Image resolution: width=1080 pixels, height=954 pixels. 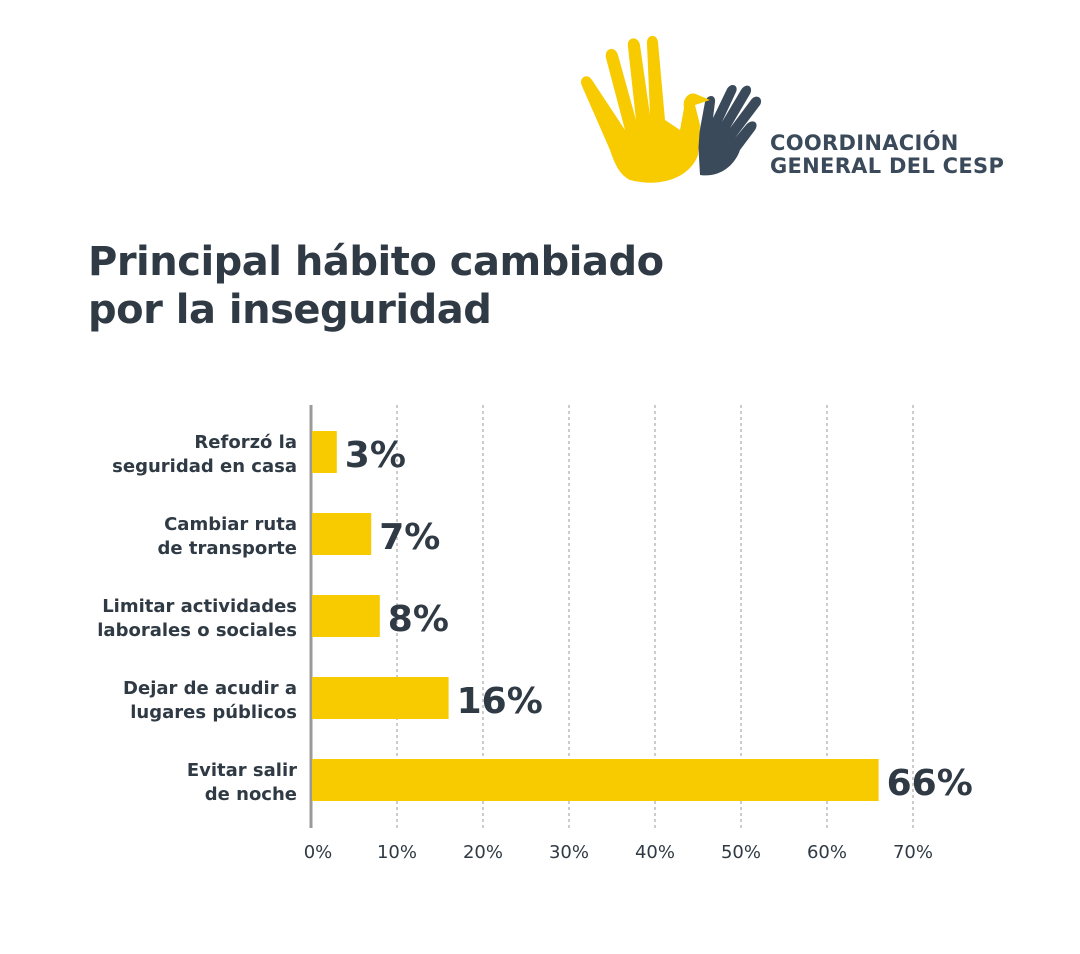 I want to click on category-label: laborales o sociales, so click(x=197, y=630).